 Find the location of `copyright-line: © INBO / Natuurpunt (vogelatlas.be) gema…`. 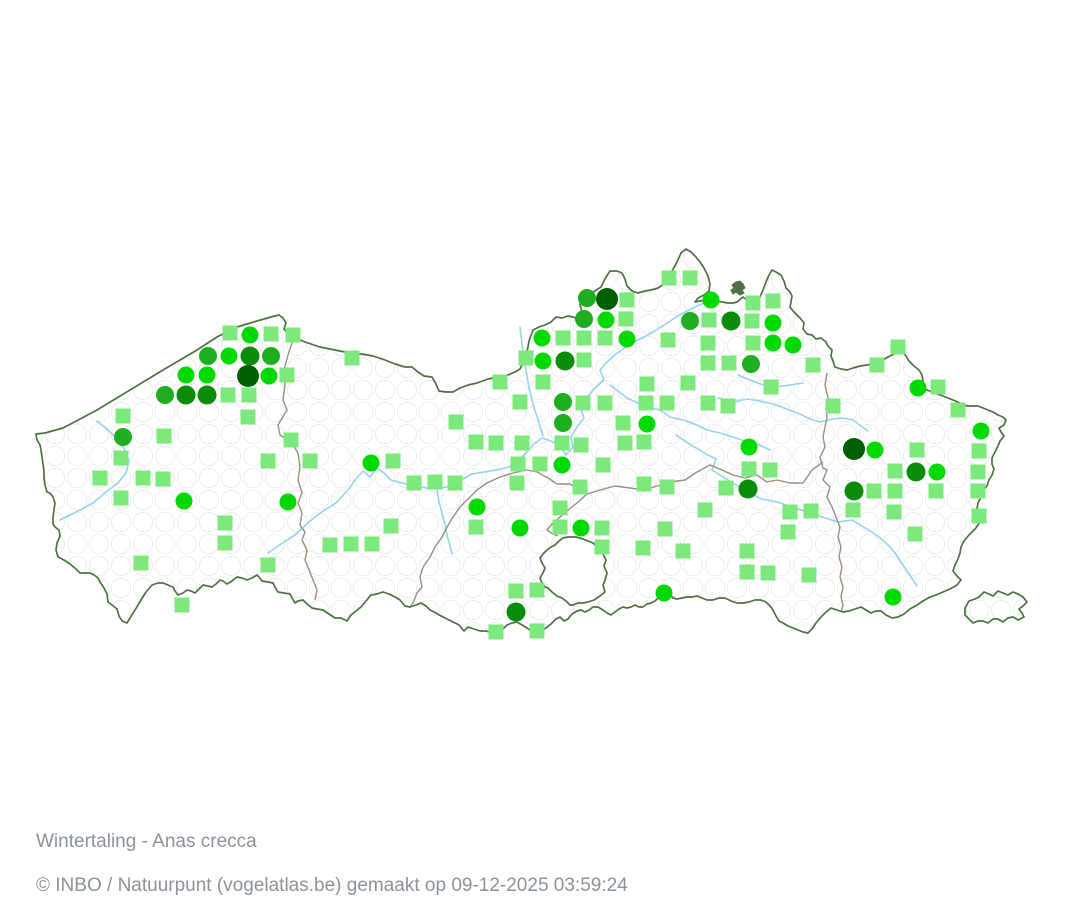

copyright-line: © INBO / Natuurpunt (vogelatlas.be) gema… is located at coordinates (332, 885).